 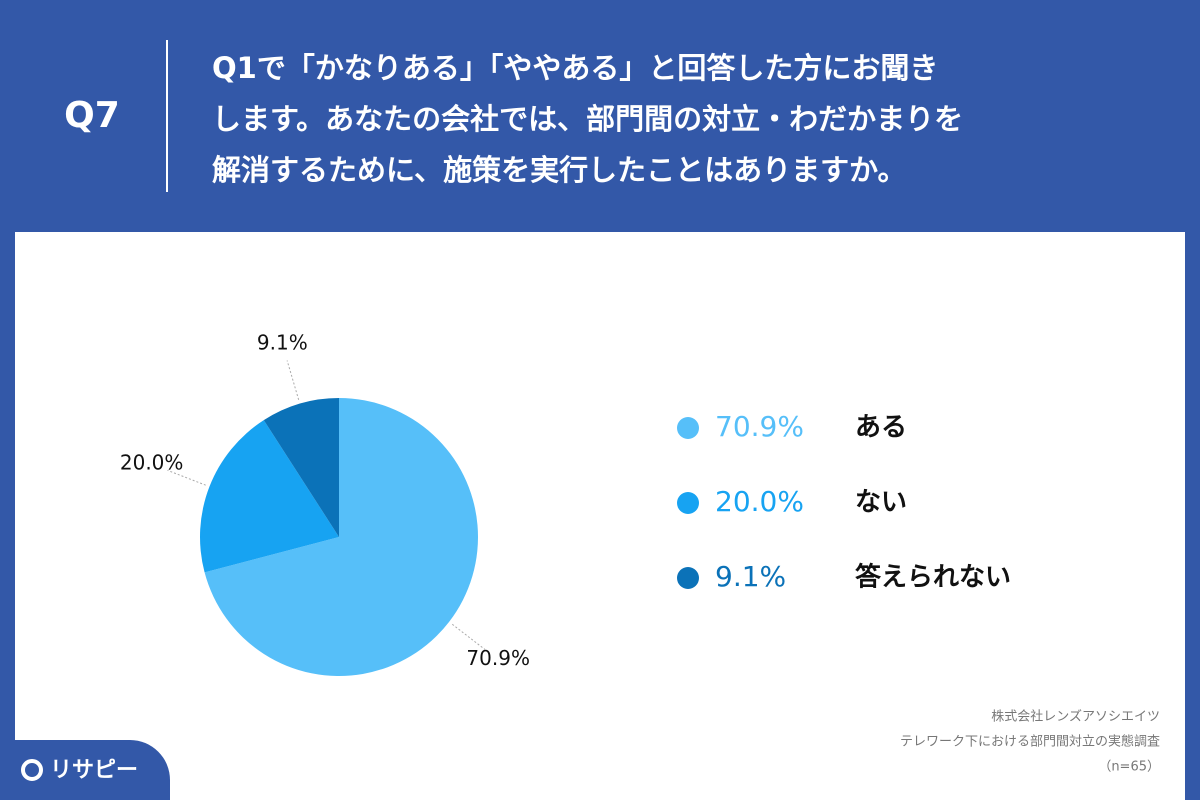 I want to click on legend-label: ある, so click(x=881, y=428).